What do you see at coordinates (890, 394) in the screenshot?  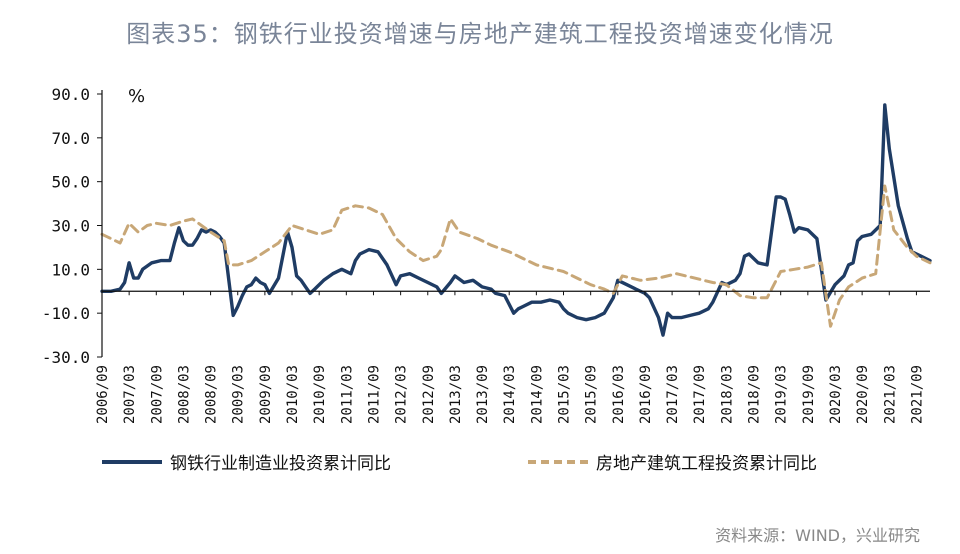 I see `x-tick-label: 2021/03` at bounding box center [890, 394].